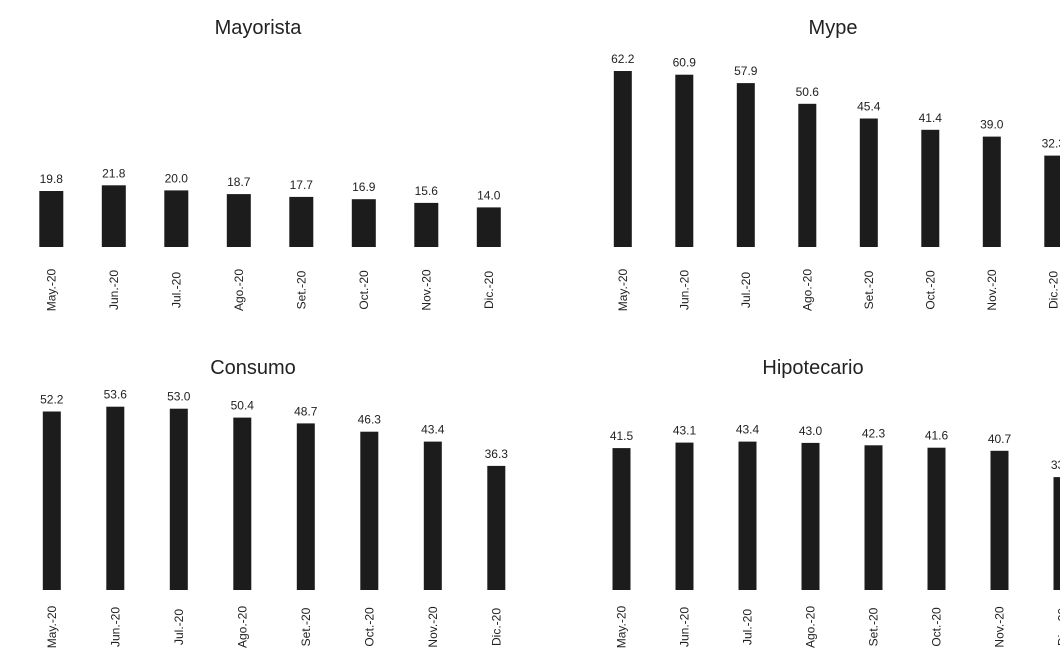 Image resolution: width=1060 pixels, height=655 pixels. What do you see at coordinates (869, 107) in the screenshot?
I see `data-label: 45.4` at bounding box center [869, 107].